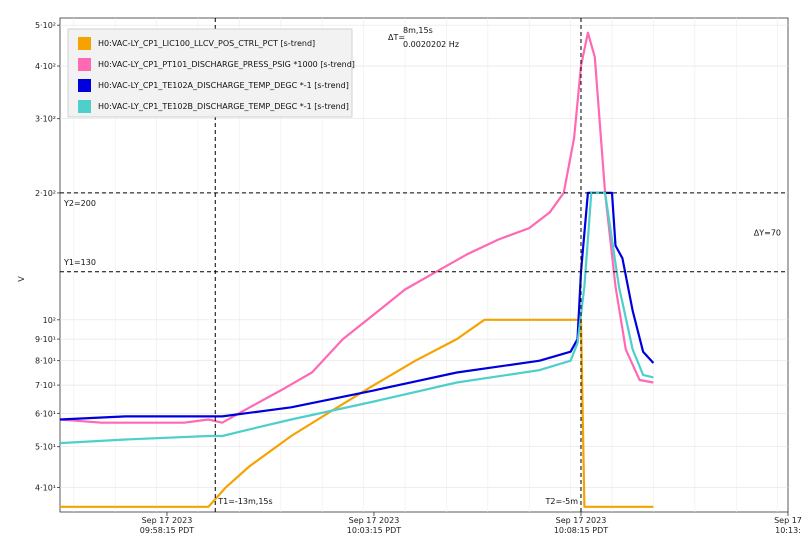 The height and width of the screenshot is (551, 804). What do you see at coordinates (562, 501) in the screenshot?
I see `vertical-cursor-label: T2=-5m` at bounding box center [562, 501].